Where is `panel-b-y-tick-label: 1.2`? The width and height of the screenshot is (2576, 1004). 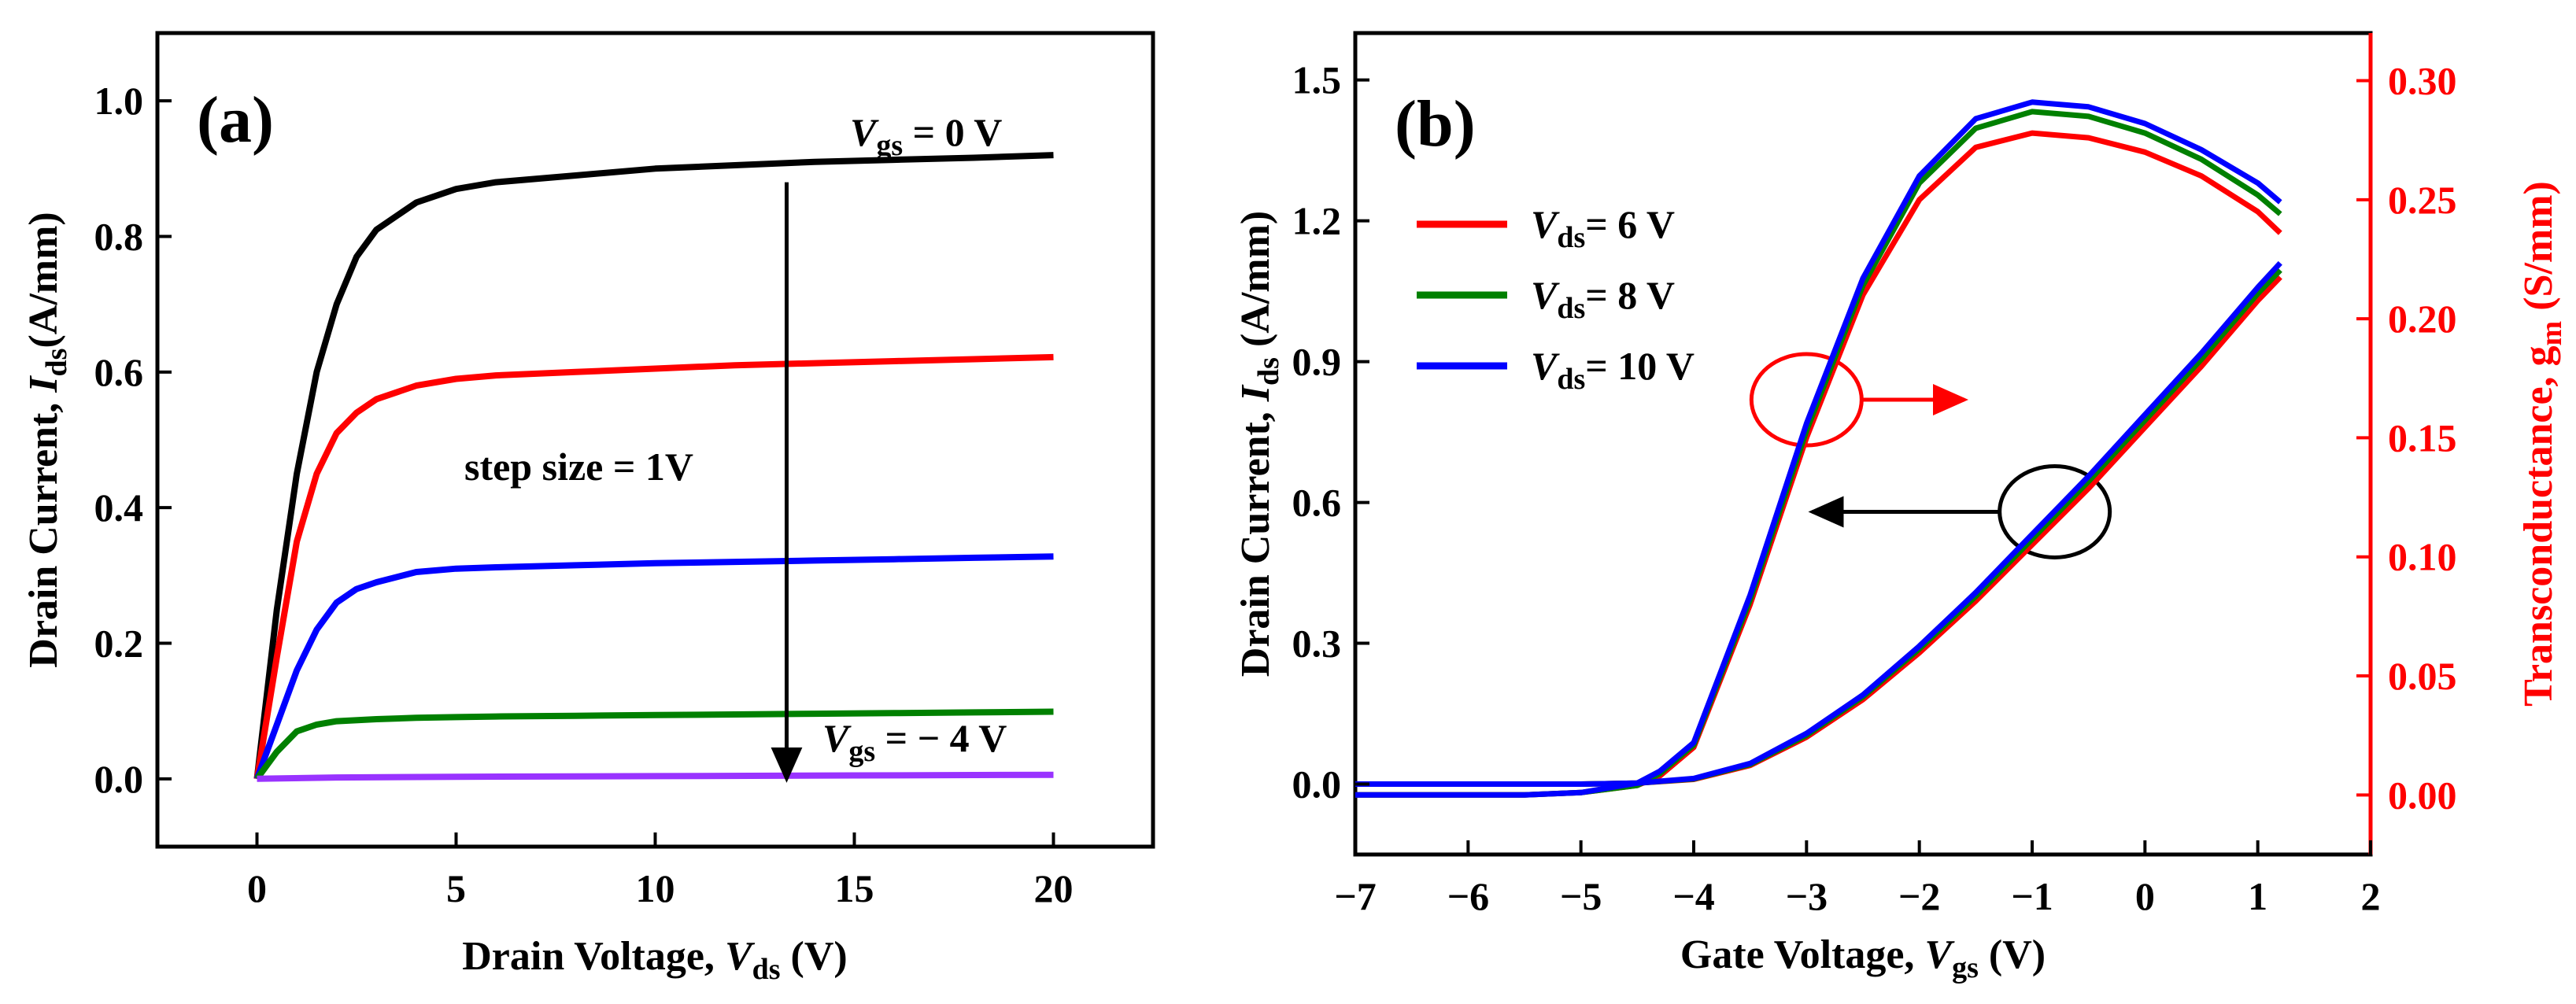 panel-b-y-tick-label: 1.2 is located at coordinates (1317, 221).